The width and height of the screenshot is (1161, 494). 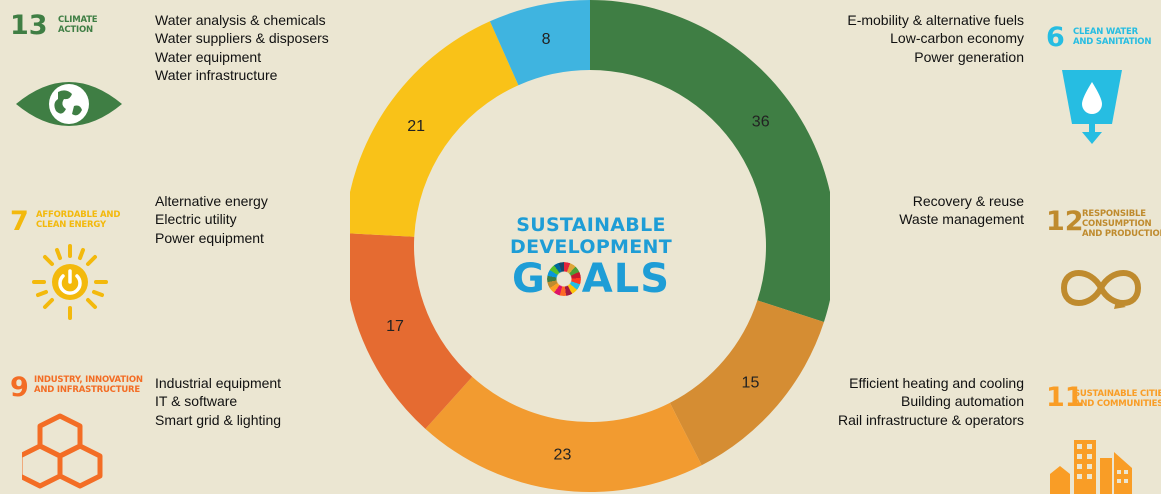 I want to click on sun-power-icon, so click(x=70, y=282).